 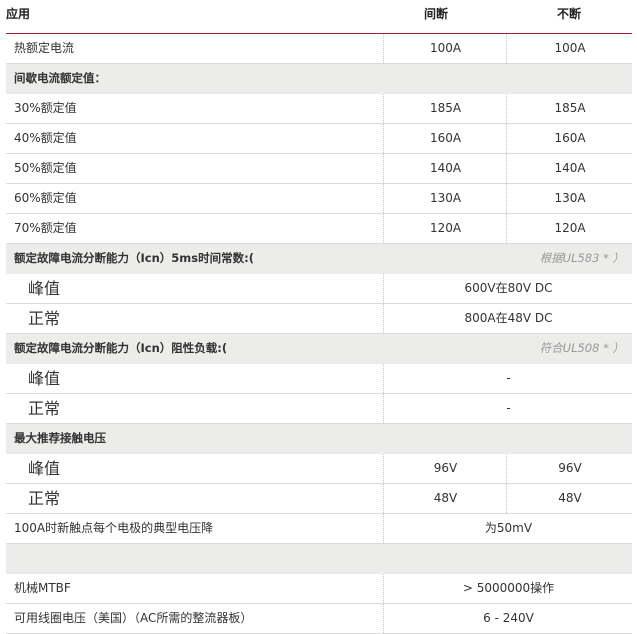 What do you see at coordinates (436, 14) in the screenshot?
I see `header-intermittent: 间断` at bounding box center [436, 14].